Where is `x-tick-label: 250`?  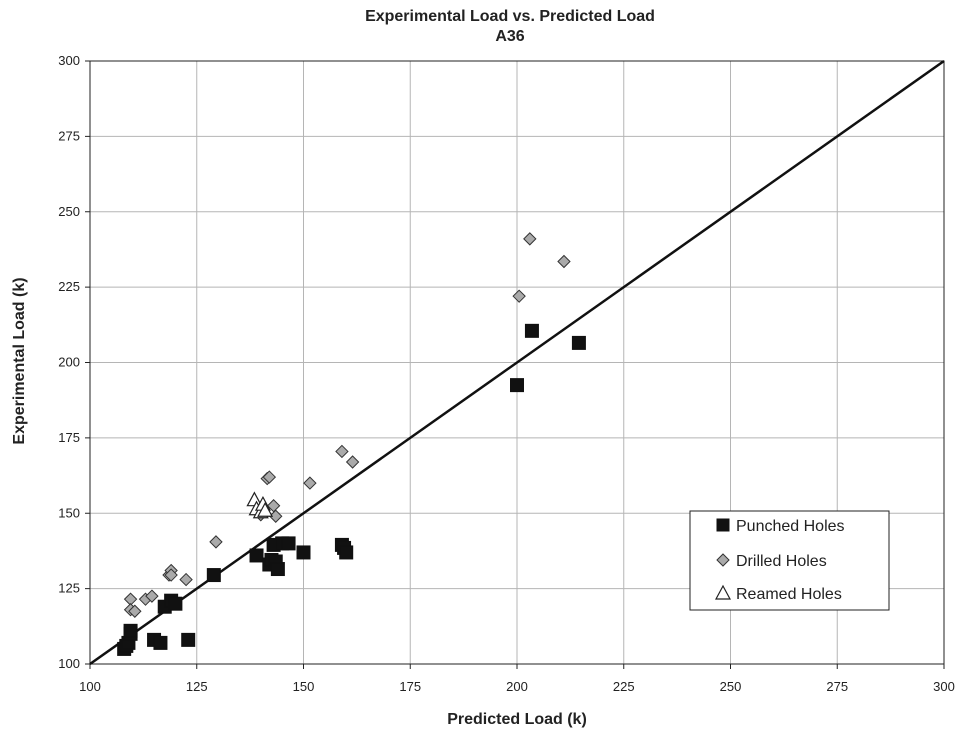 x-tick-label: 250 is located at coordinates (731, 686).